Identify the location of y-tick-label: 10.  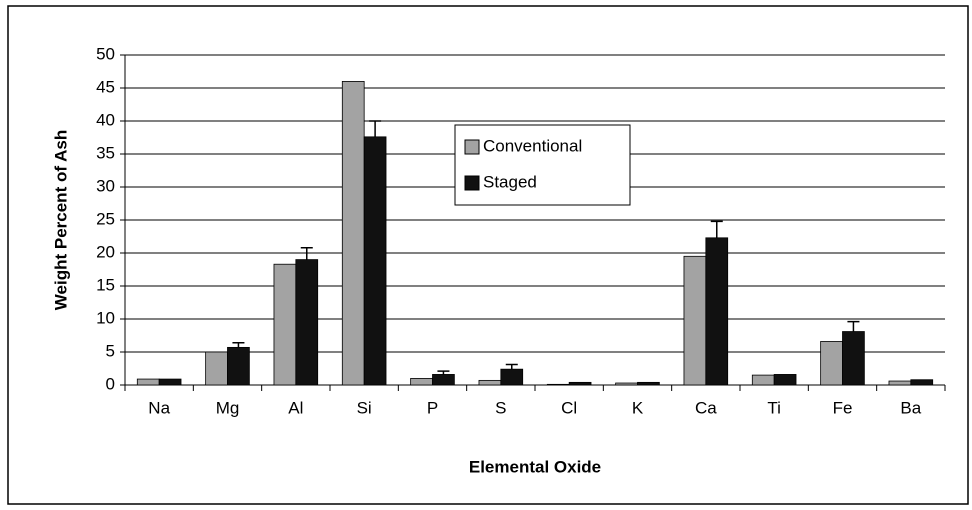
(105, 317).